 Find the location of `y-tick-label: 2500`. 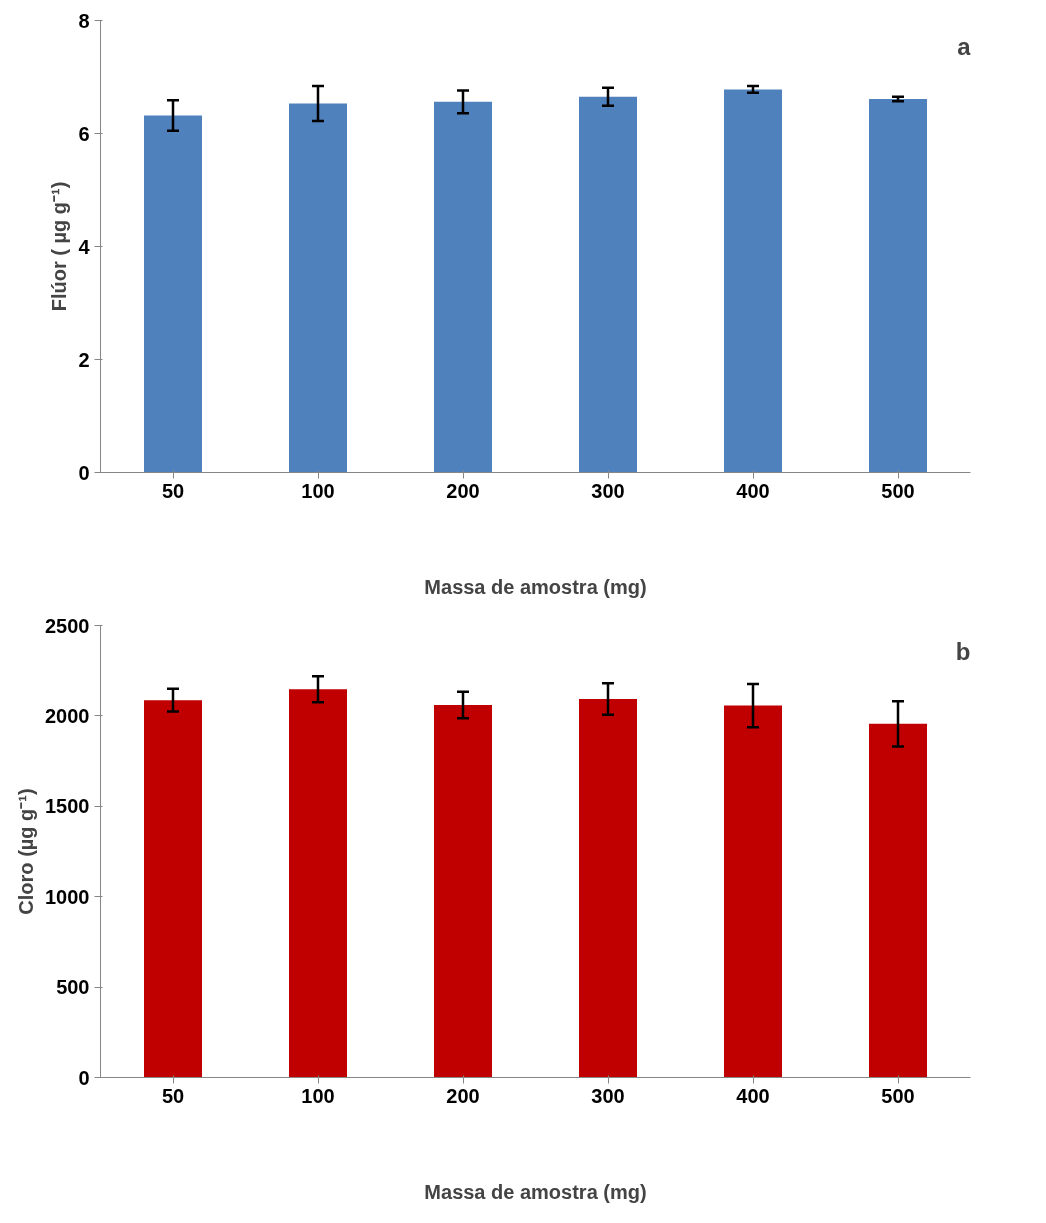

y-tick-label: 2500 is located at coordinates (67, 625).